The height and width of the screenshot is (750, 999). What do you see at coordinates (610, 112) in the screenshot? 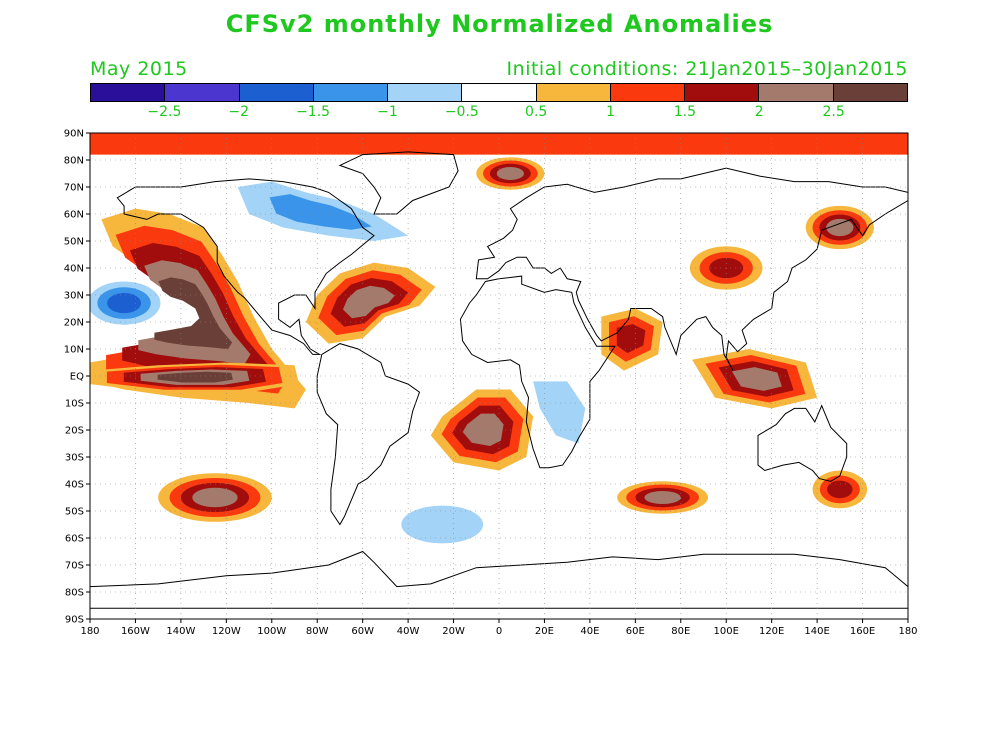
I see `legend-label: 1` at bounding box center [610, 112].